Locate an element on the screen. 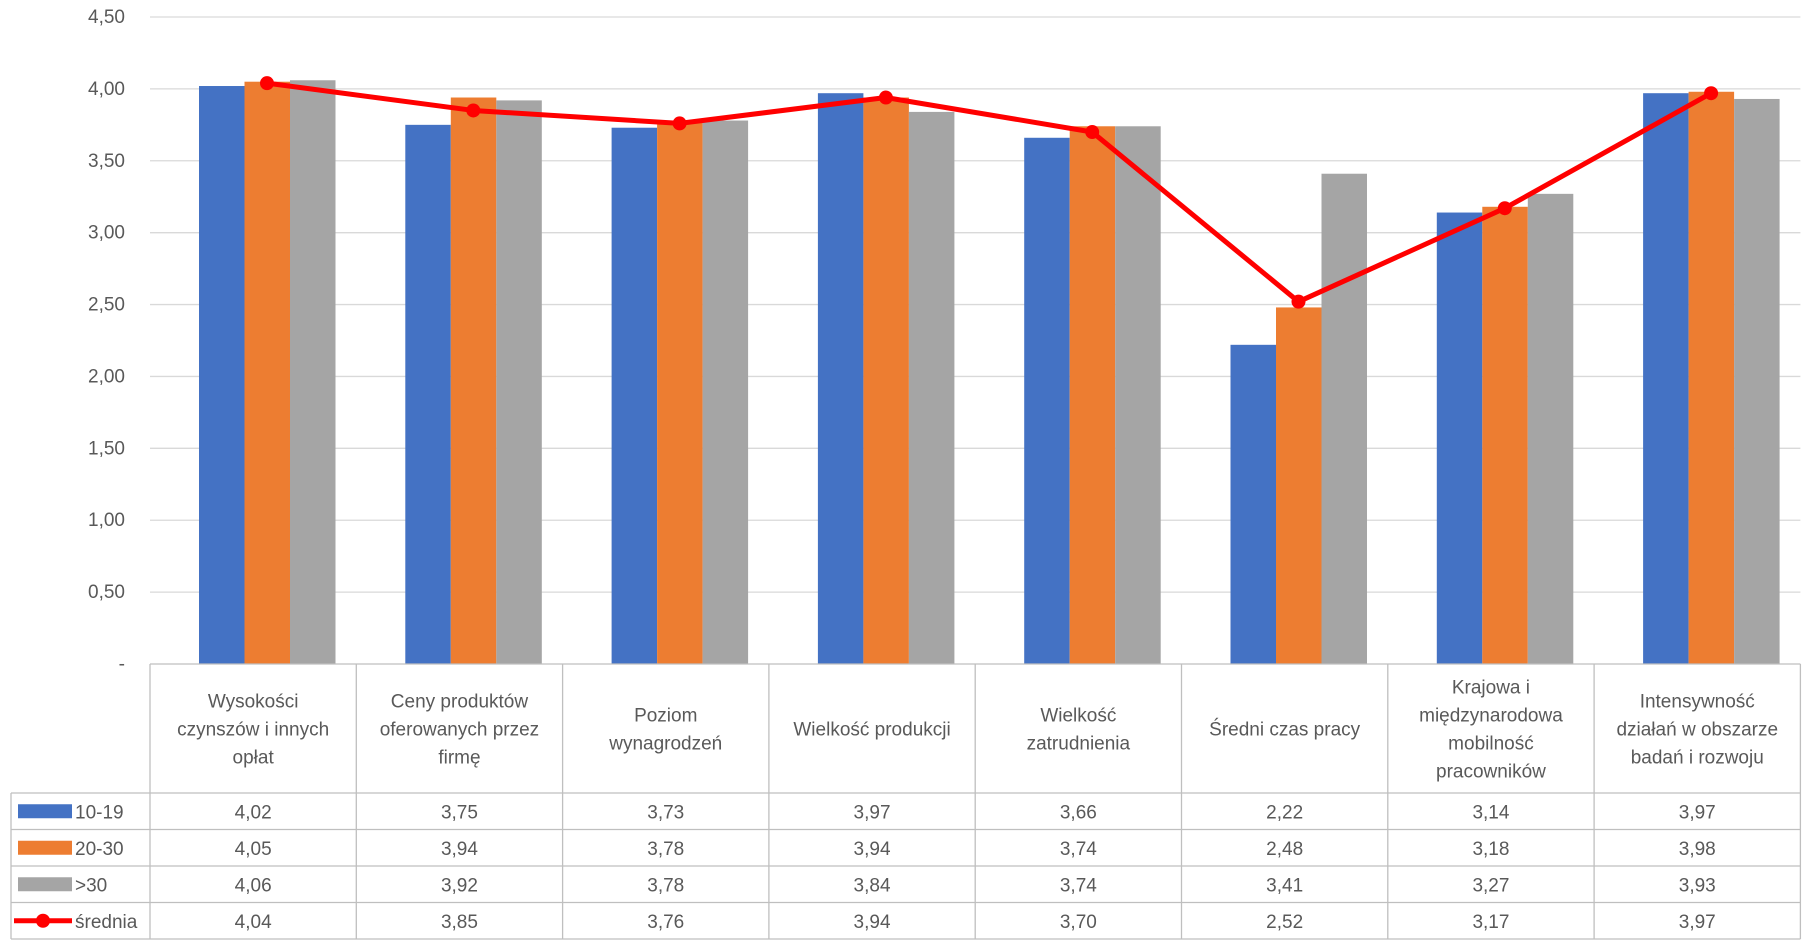 Image resolution: width=1804 pixels, height=945 pixels. x-category-label: międzynarodowa is located at coordinates (1491, 716).